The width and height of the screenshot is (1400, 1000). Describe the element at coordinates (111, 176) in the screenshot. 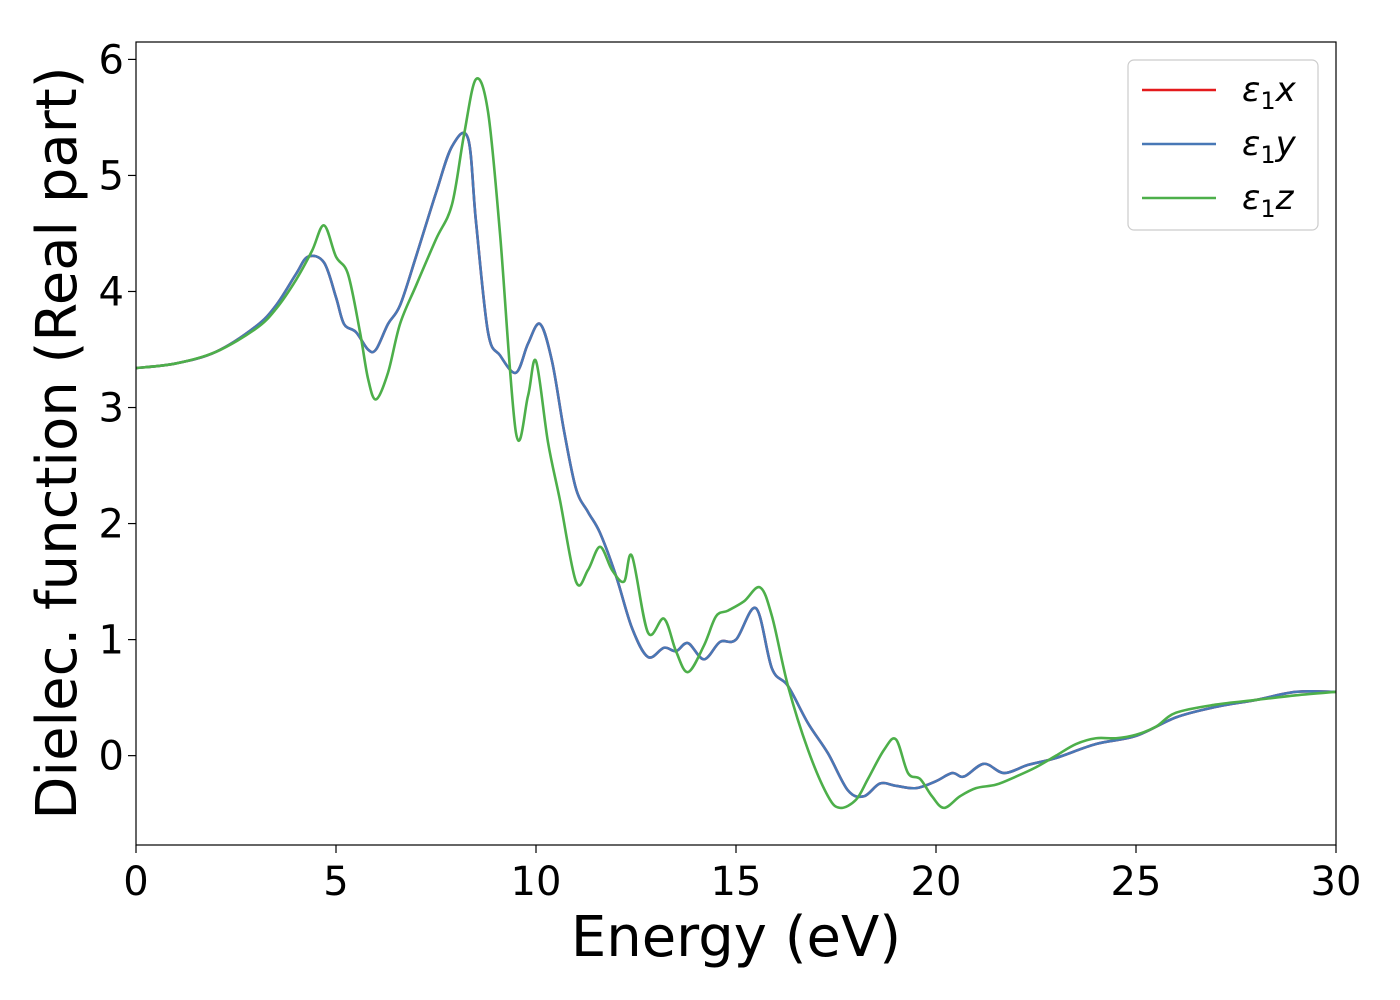

I see `y-tick-label: 5` at that location.